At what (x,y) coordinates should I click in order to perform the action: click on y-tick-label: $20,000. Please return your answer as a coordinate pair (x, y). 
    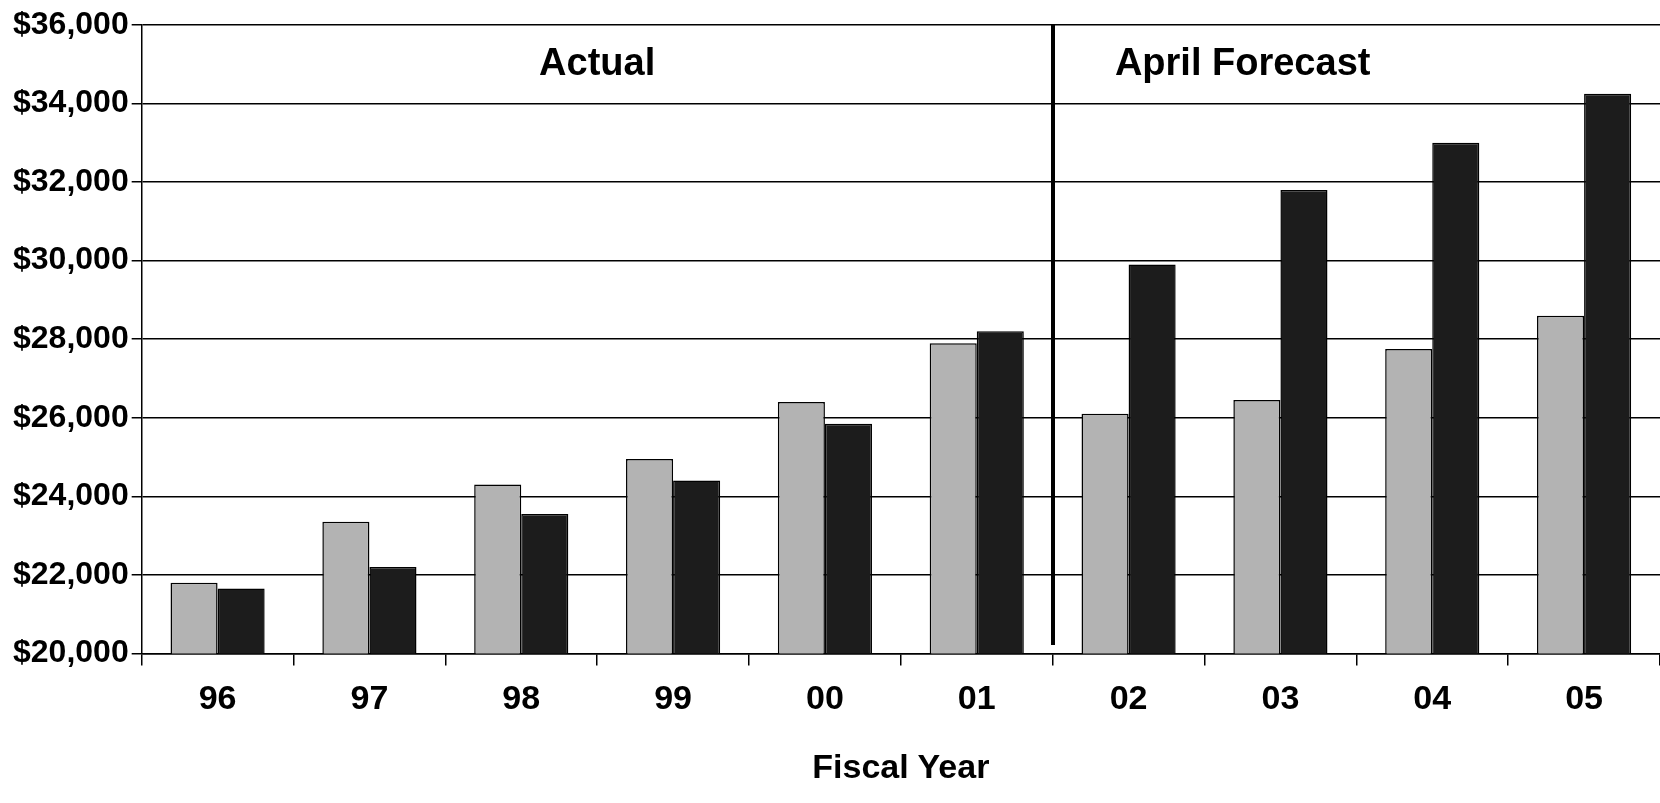
    Looking at the image, I should click on (71, 651).